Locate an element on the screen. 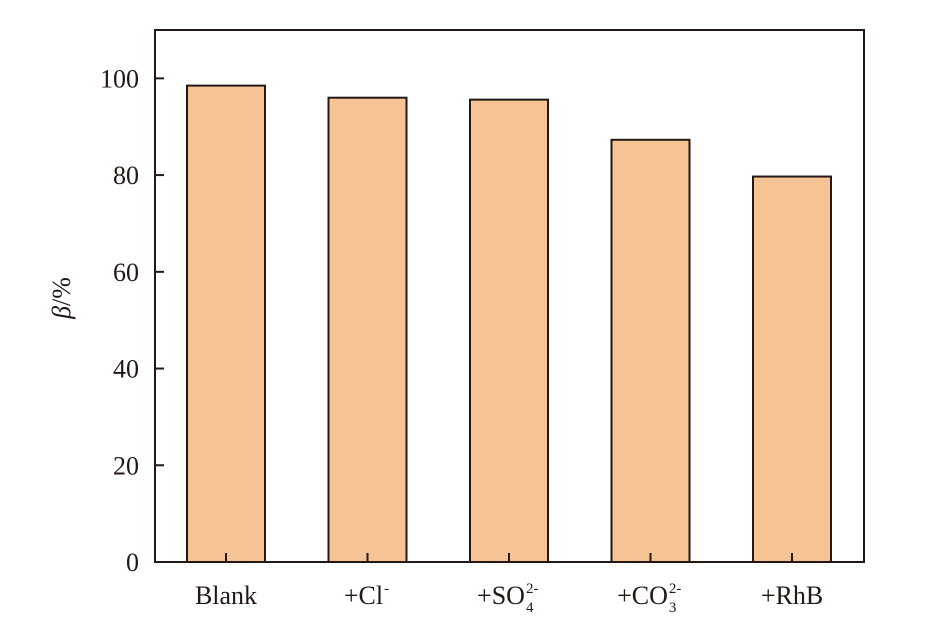  x-category-label-main: +CO is located at coordinates (642, 595).